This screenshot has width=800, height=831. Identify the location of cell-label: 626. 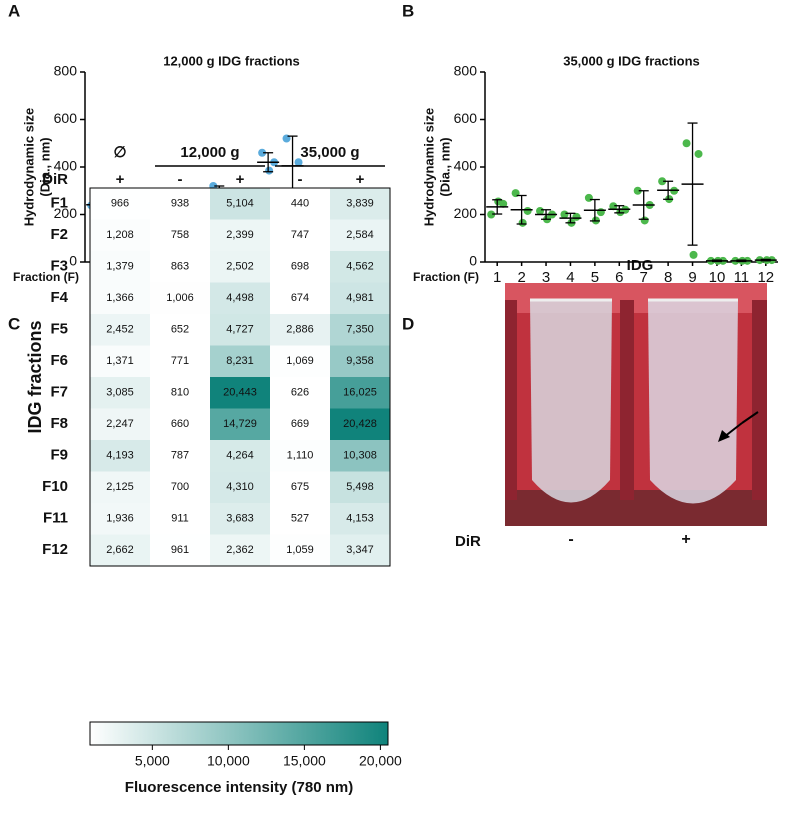
(300, 393).